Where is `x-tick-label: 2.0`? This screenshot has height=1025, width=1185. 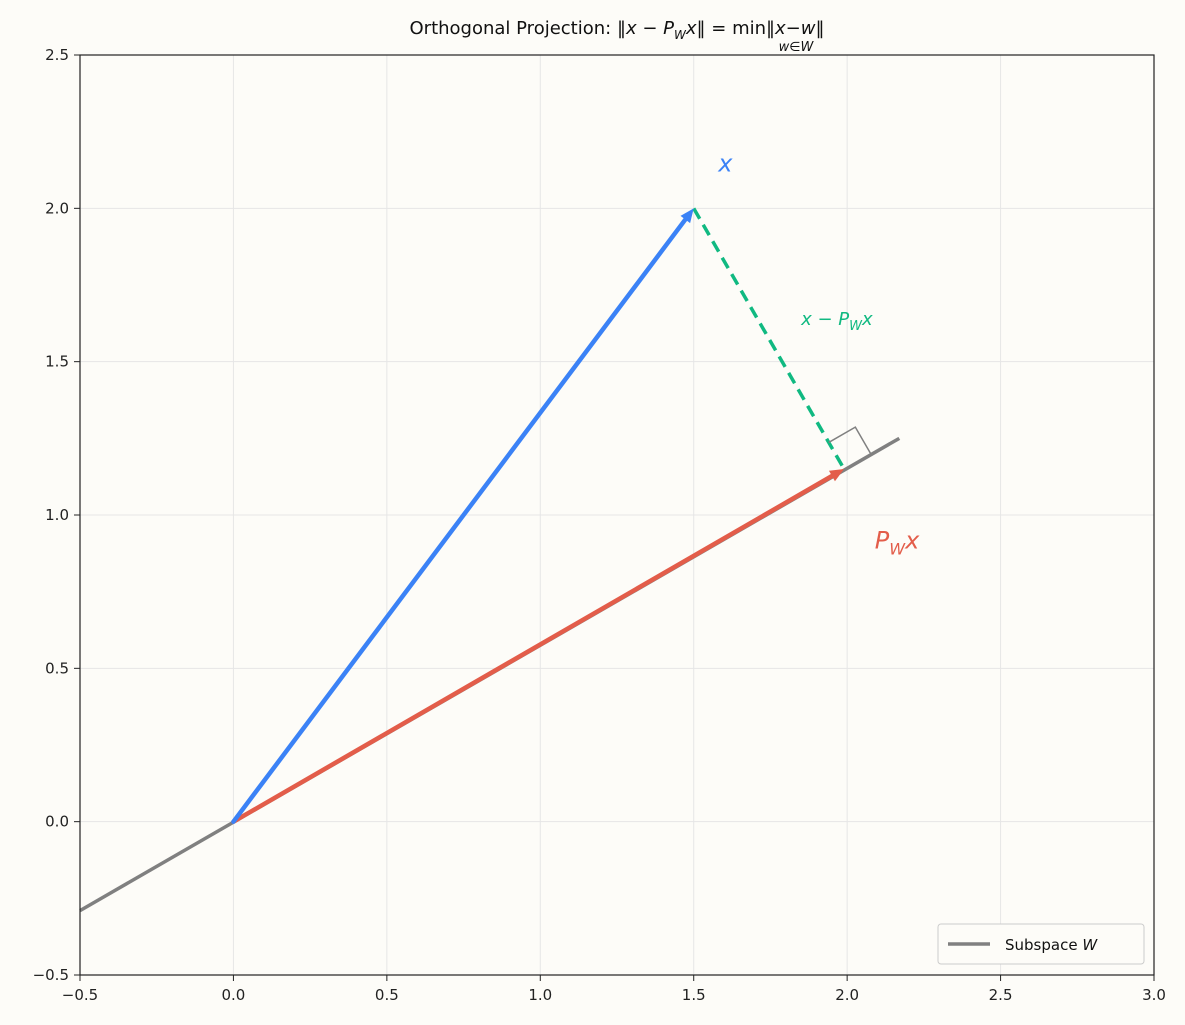 x-tick-label: 2.0 is located at coordinates (847, 995).